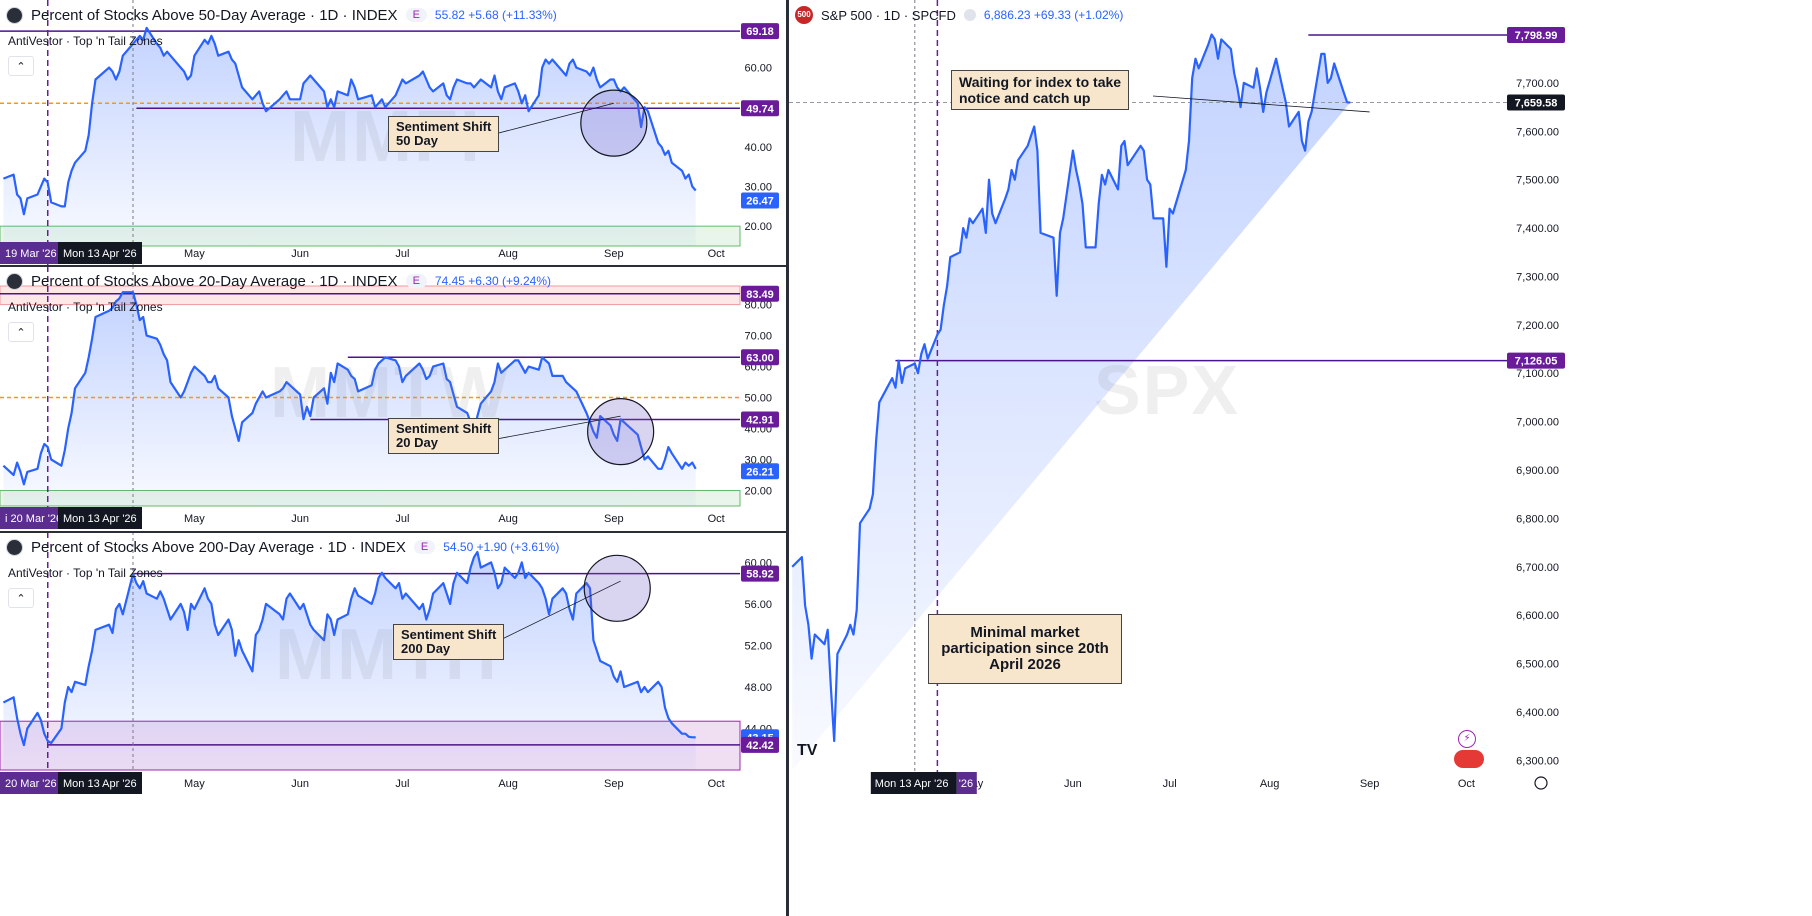 This screenshot has height=916, width=1812. I want to click on y-tick-label: 48.00, so click(758, 688).